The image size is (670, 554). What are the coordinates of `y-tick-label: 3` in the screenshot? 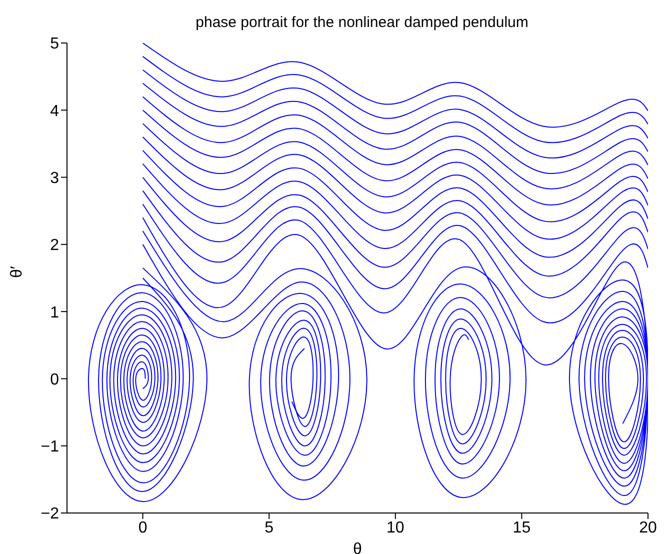 It's located at (55, 178).